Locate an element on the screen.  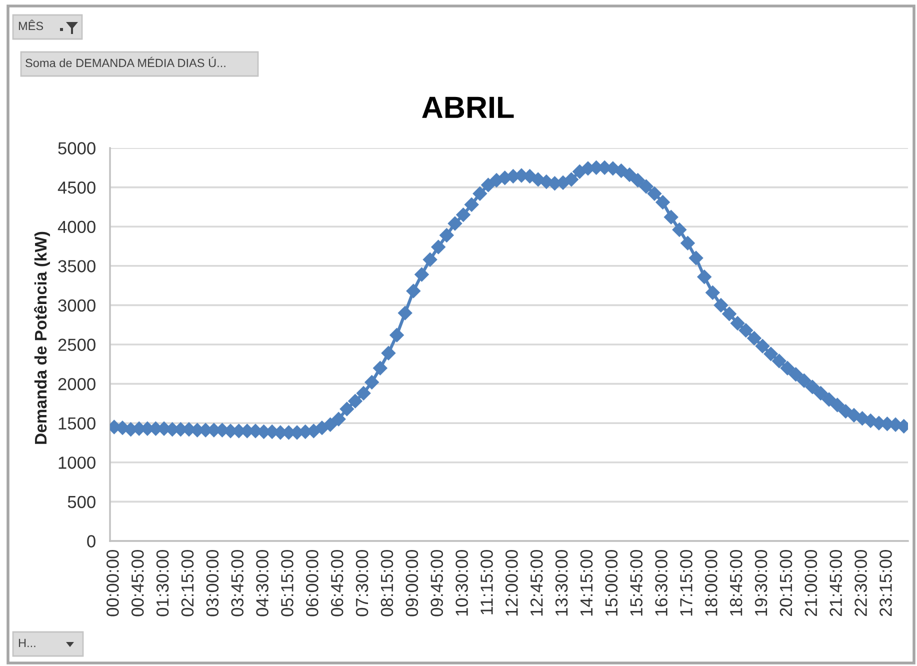
y-tick-label: 4000 is located at coordinates (77, 227).